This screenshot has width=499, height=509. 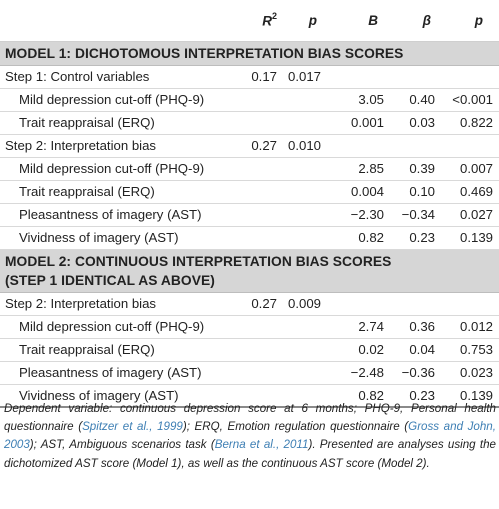 I want to click on cell-beta: −0.34, so click(x=415, y=215).